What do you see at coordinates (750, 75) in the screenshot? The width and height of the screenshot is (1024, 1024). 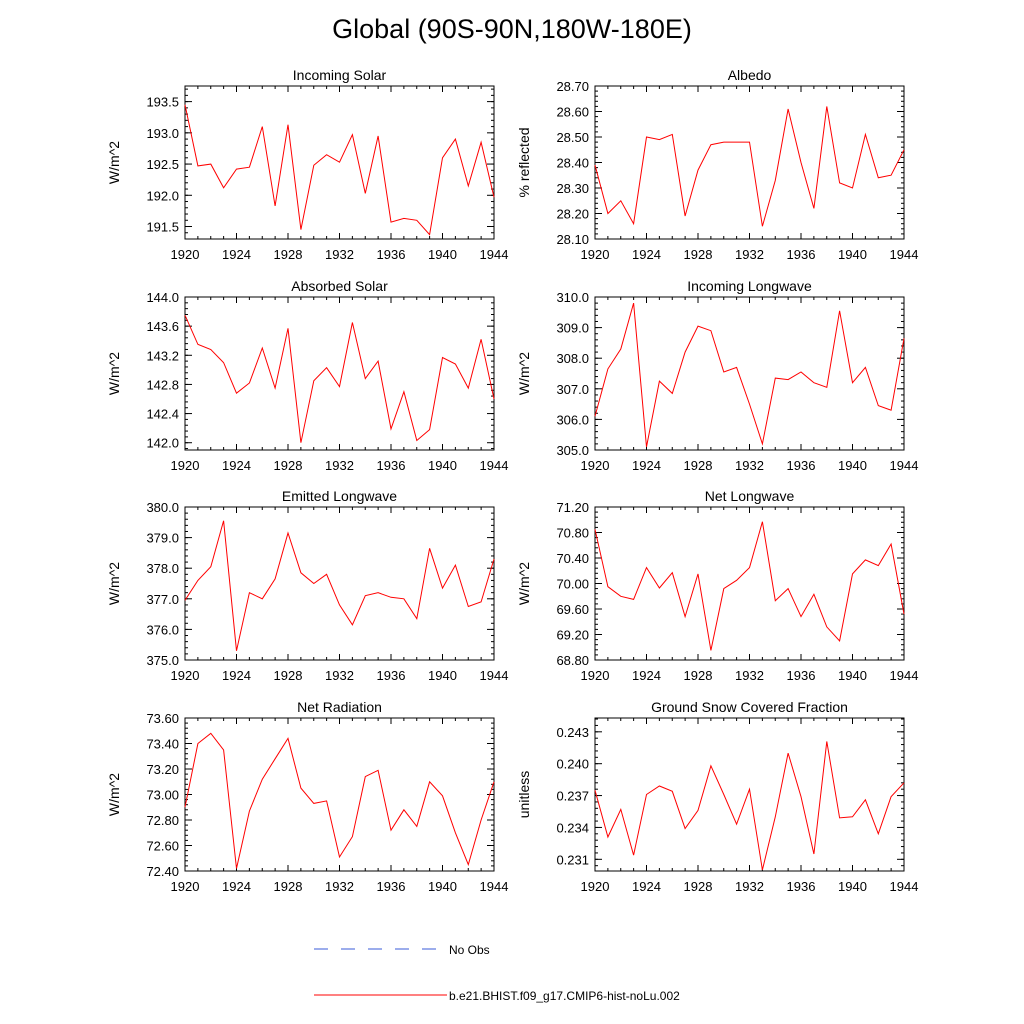 I see `chart-title: Albedo` at bounding box center [750, 75].